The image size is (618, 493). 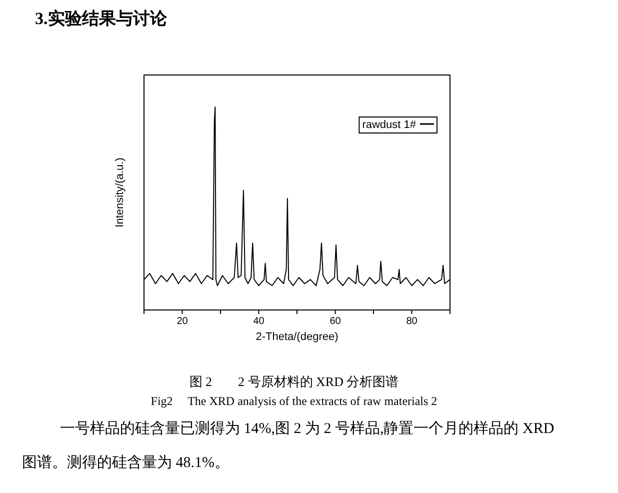 I want to click on caption: Fig2 The XRD analysis of the extracts of raw materials 2, so click(x=294, y=401).